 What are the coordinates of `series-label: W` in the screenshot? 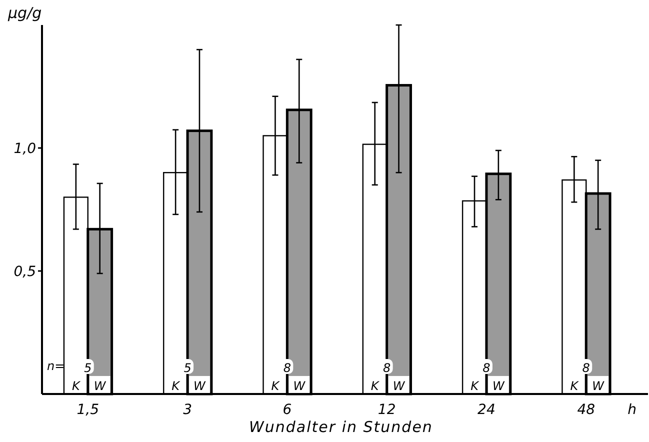 It's located at (100, 386).